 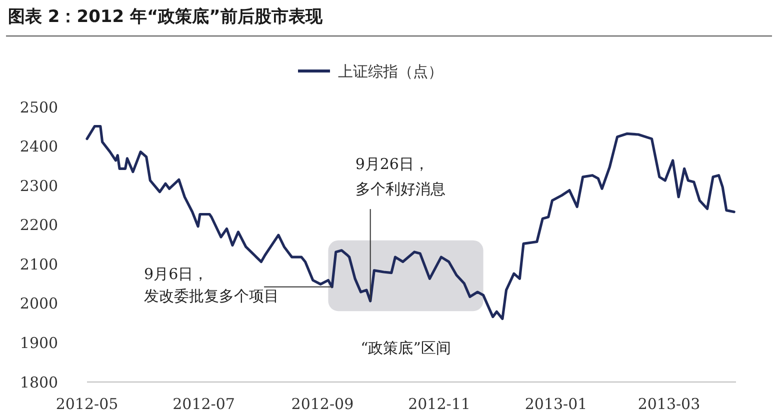 What do you see at coordinates (39, 225) in the screenshot?
I see `y-tick-label: 2200` at bounding box center [39, 225].